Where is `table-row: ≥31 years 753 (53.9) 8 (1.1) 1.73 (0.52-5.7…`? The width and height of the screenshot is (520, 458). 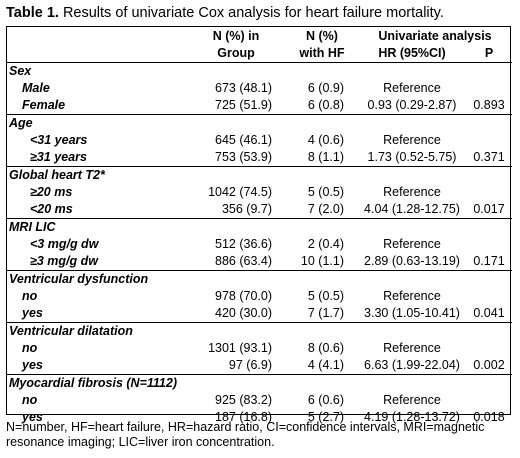
table-row: ≥31 years 753 (53.9) 8 (1.1) 1.73 (0.52-5.7… is located at coordinates (259, 158).